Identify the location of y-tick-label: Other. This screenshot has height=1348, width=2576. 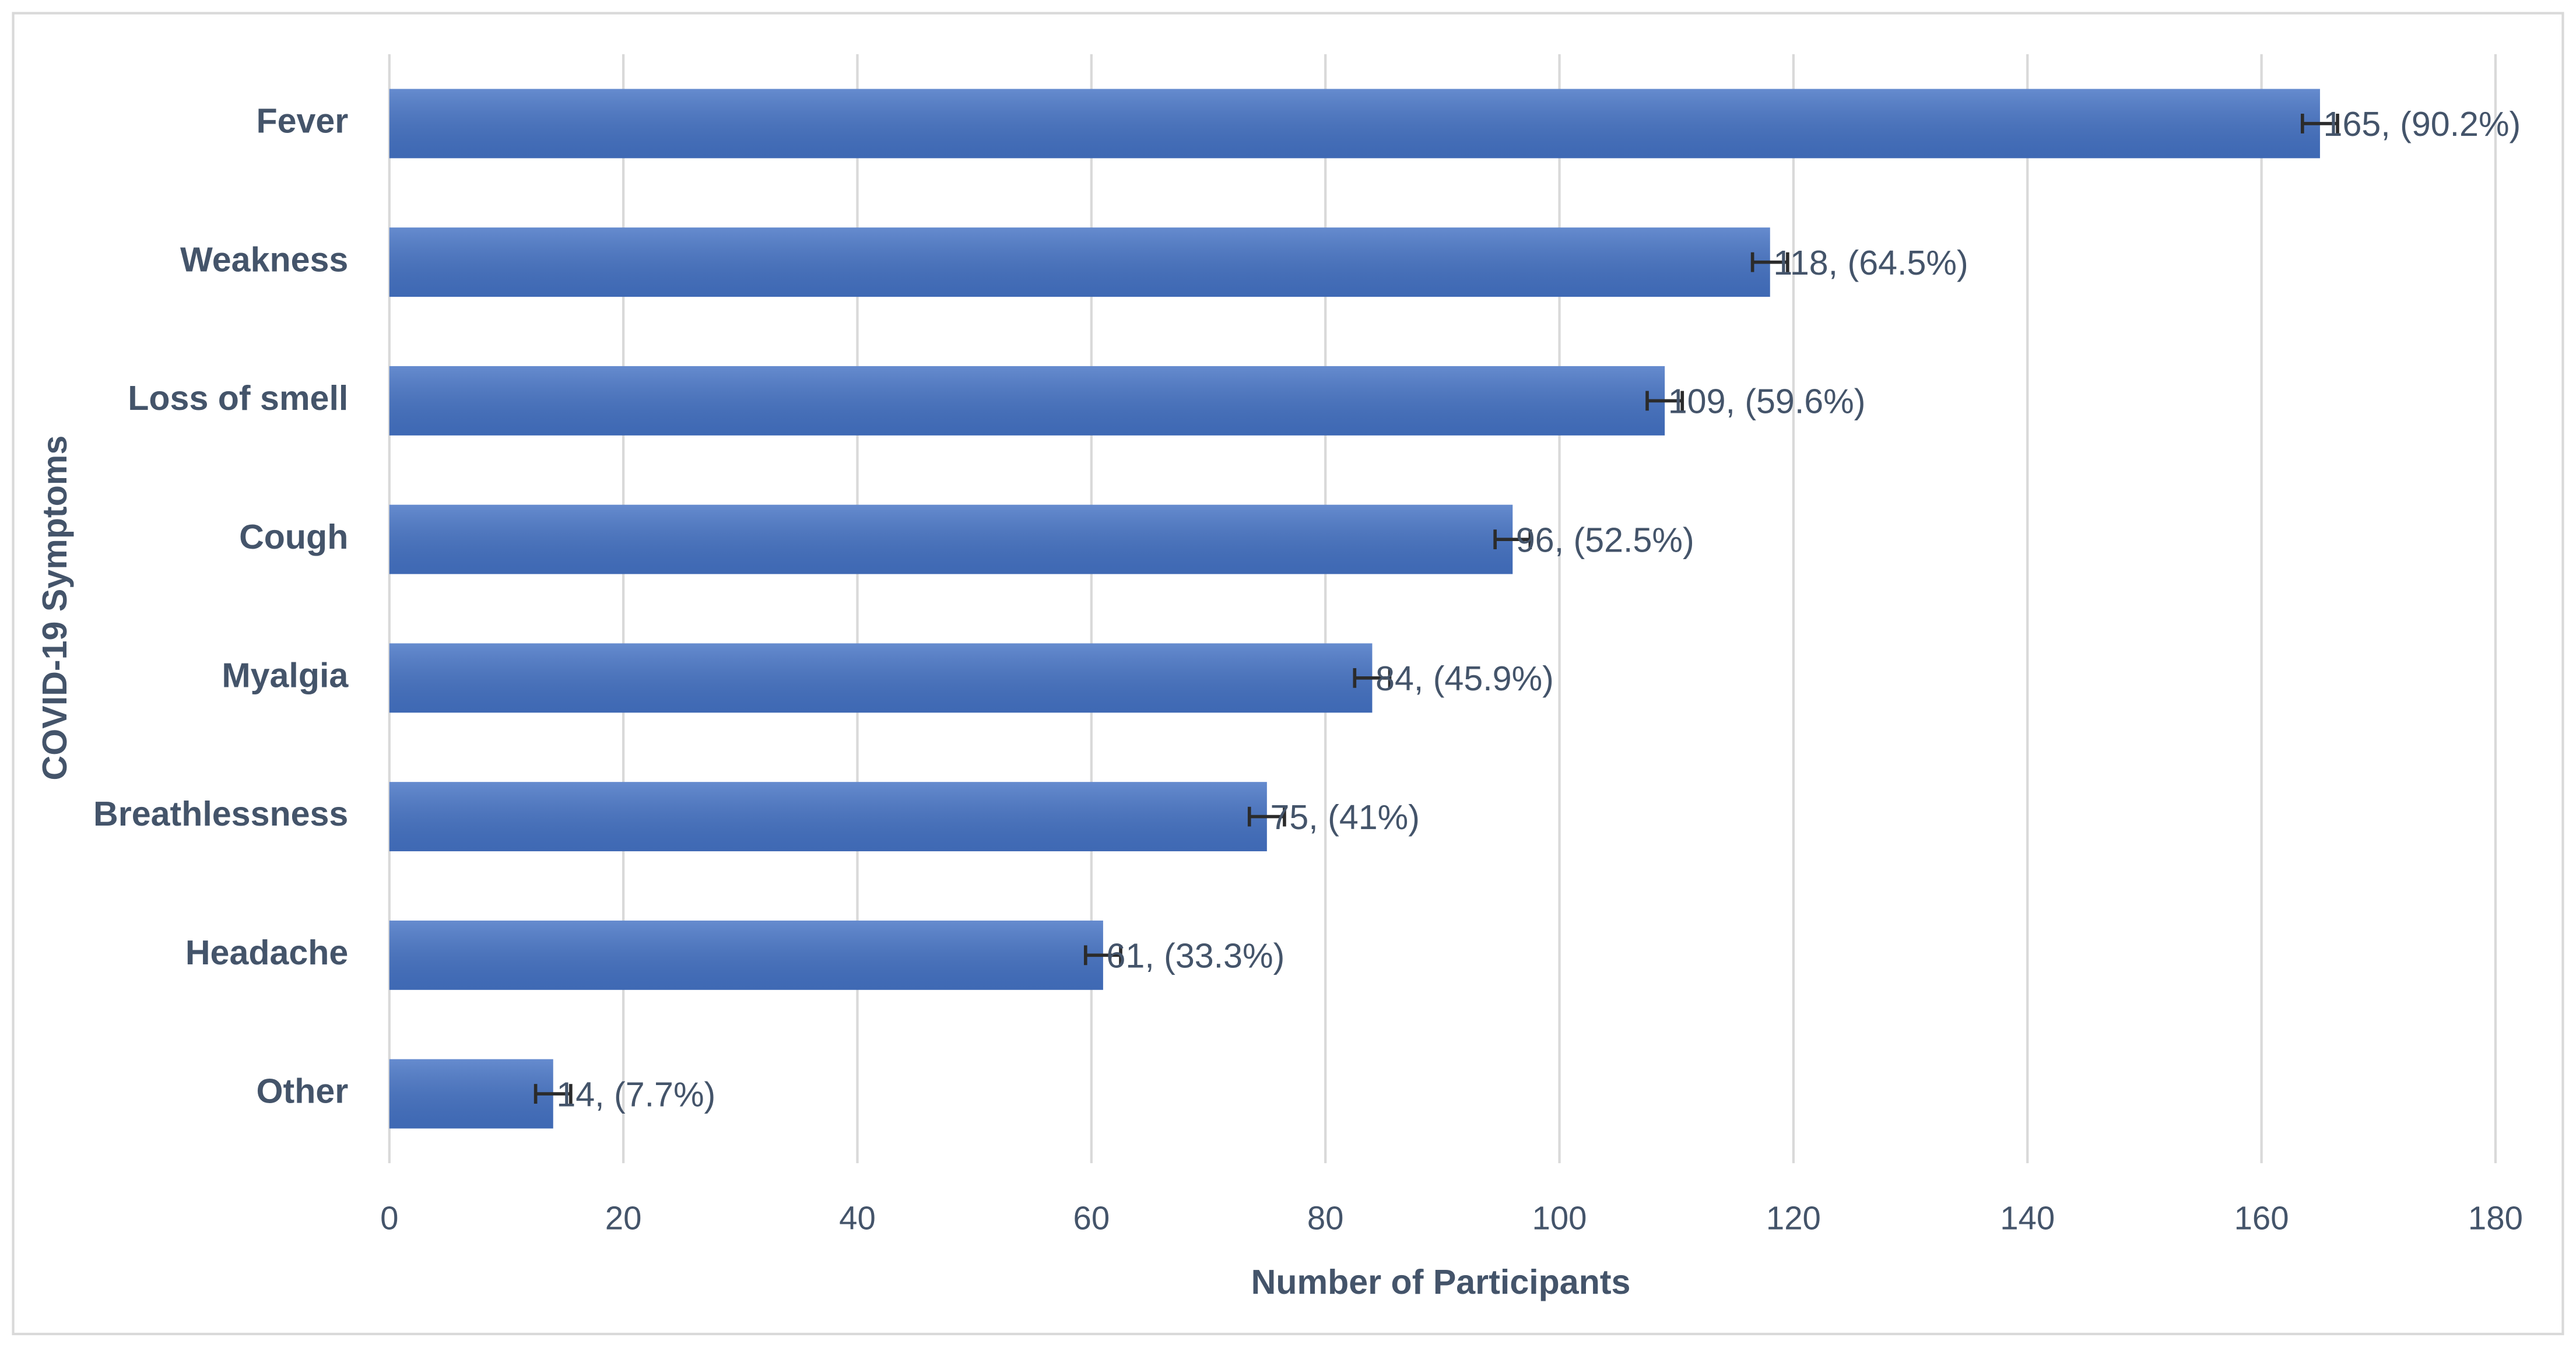
(303, 1091).